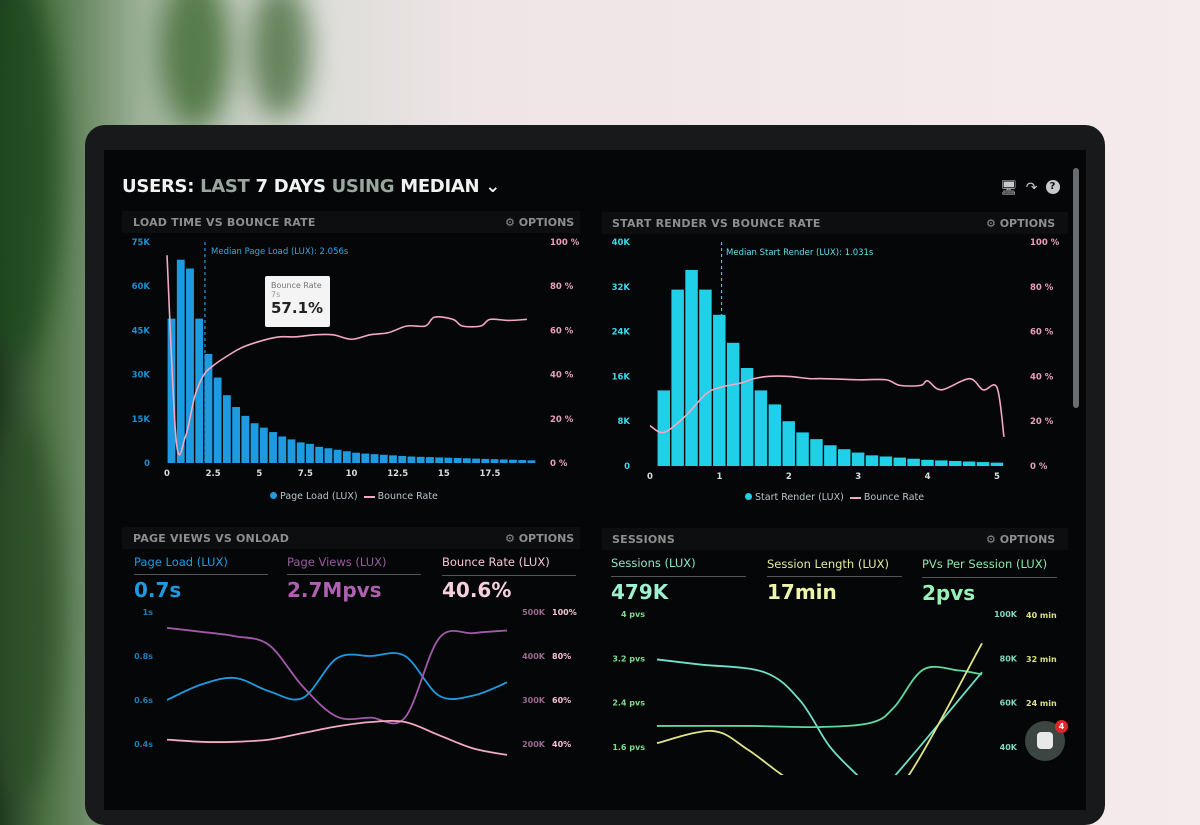 This screenshot has width=1200, height=825. Describe the element at coordinates (1009, 703) in the screenshot. I see `y2-tick-label: 60K` at that location.